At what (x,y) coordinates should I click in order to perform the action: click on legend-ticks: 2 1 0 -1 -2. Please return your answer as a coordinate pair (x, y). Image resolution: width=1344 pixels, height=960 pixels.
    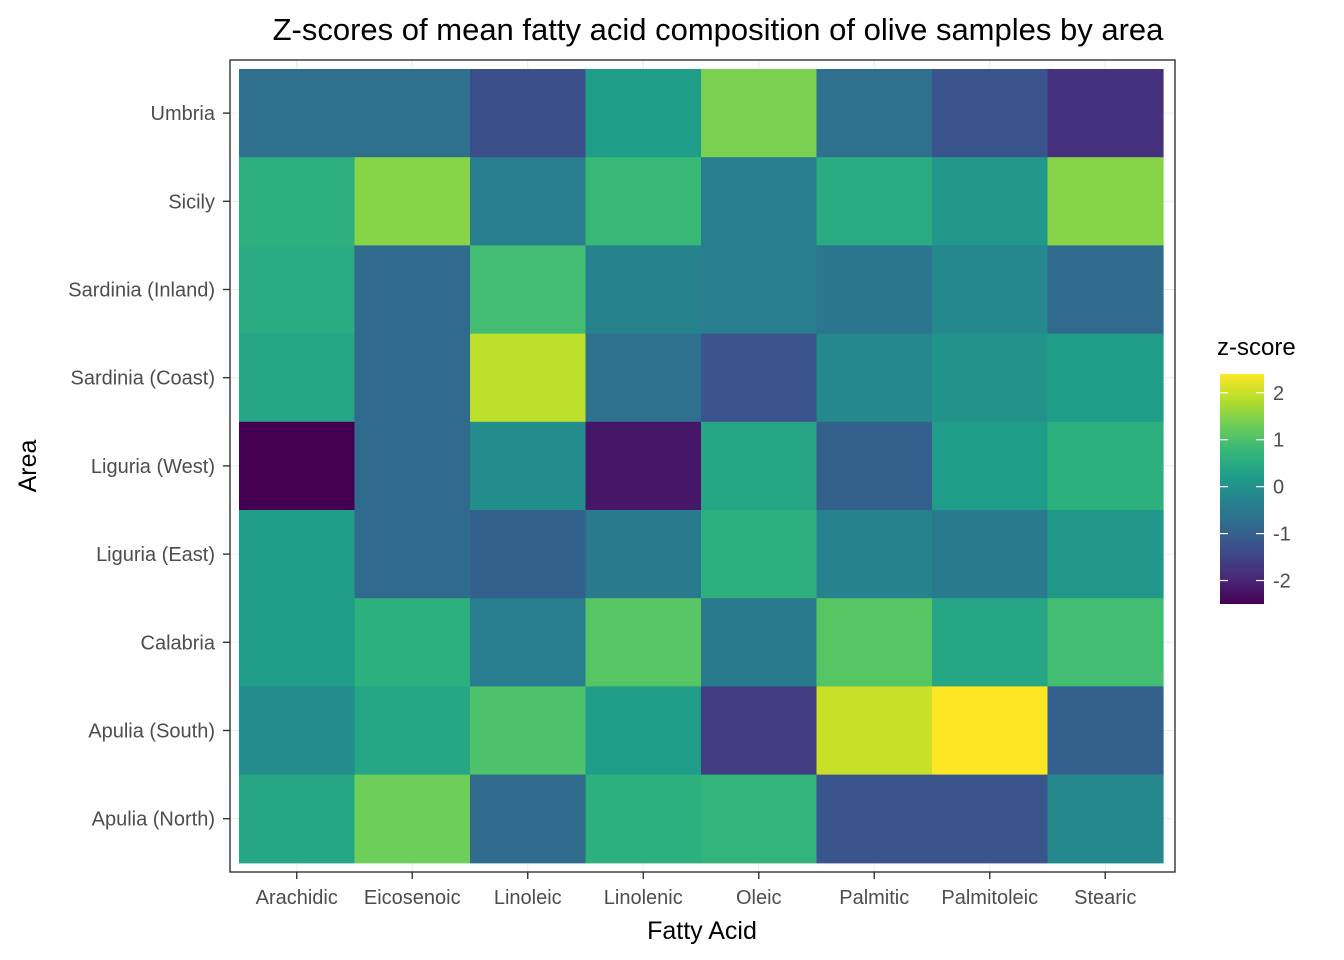
    Looking at the image, I should click on (1255, 488).